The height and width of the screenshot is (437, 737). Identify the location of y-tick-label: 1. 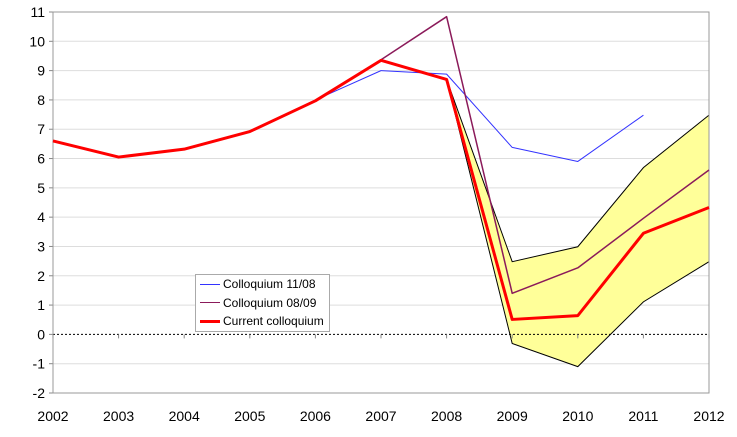
(41, 305).